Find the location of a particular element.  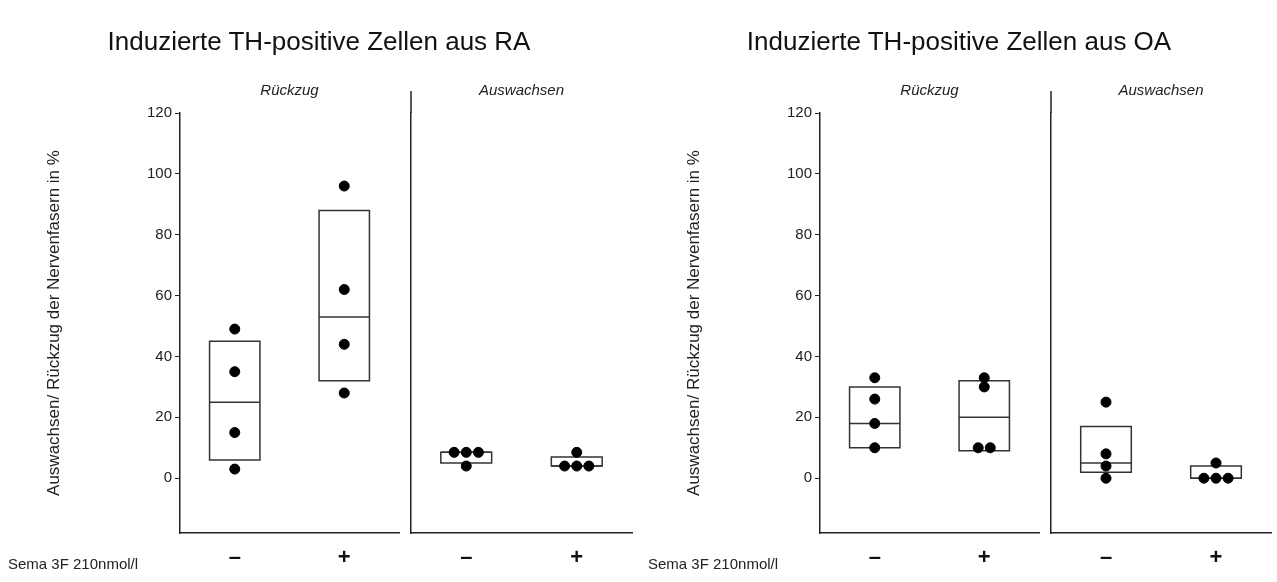

chart-title: Induzierte TH-positive Zellen aus OA is located at coordinates (959, 41).